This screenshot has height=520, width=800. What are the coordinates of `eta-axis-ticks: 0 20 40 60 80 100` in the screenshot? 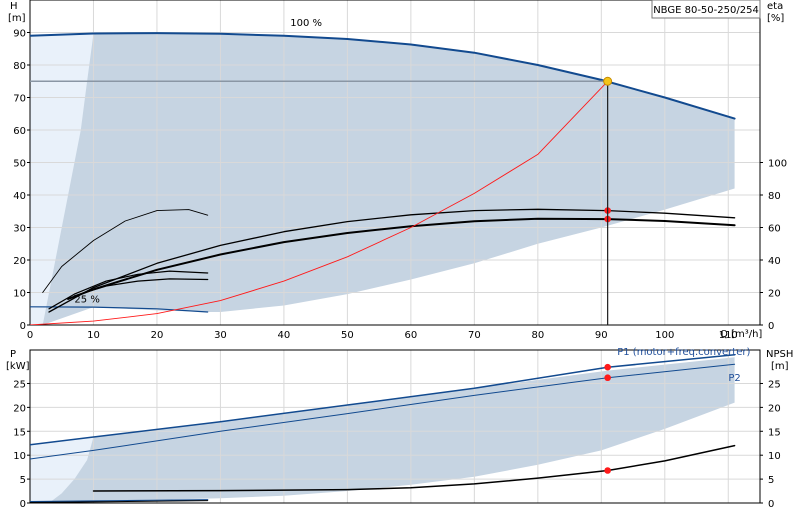 It's located at (773, 245).